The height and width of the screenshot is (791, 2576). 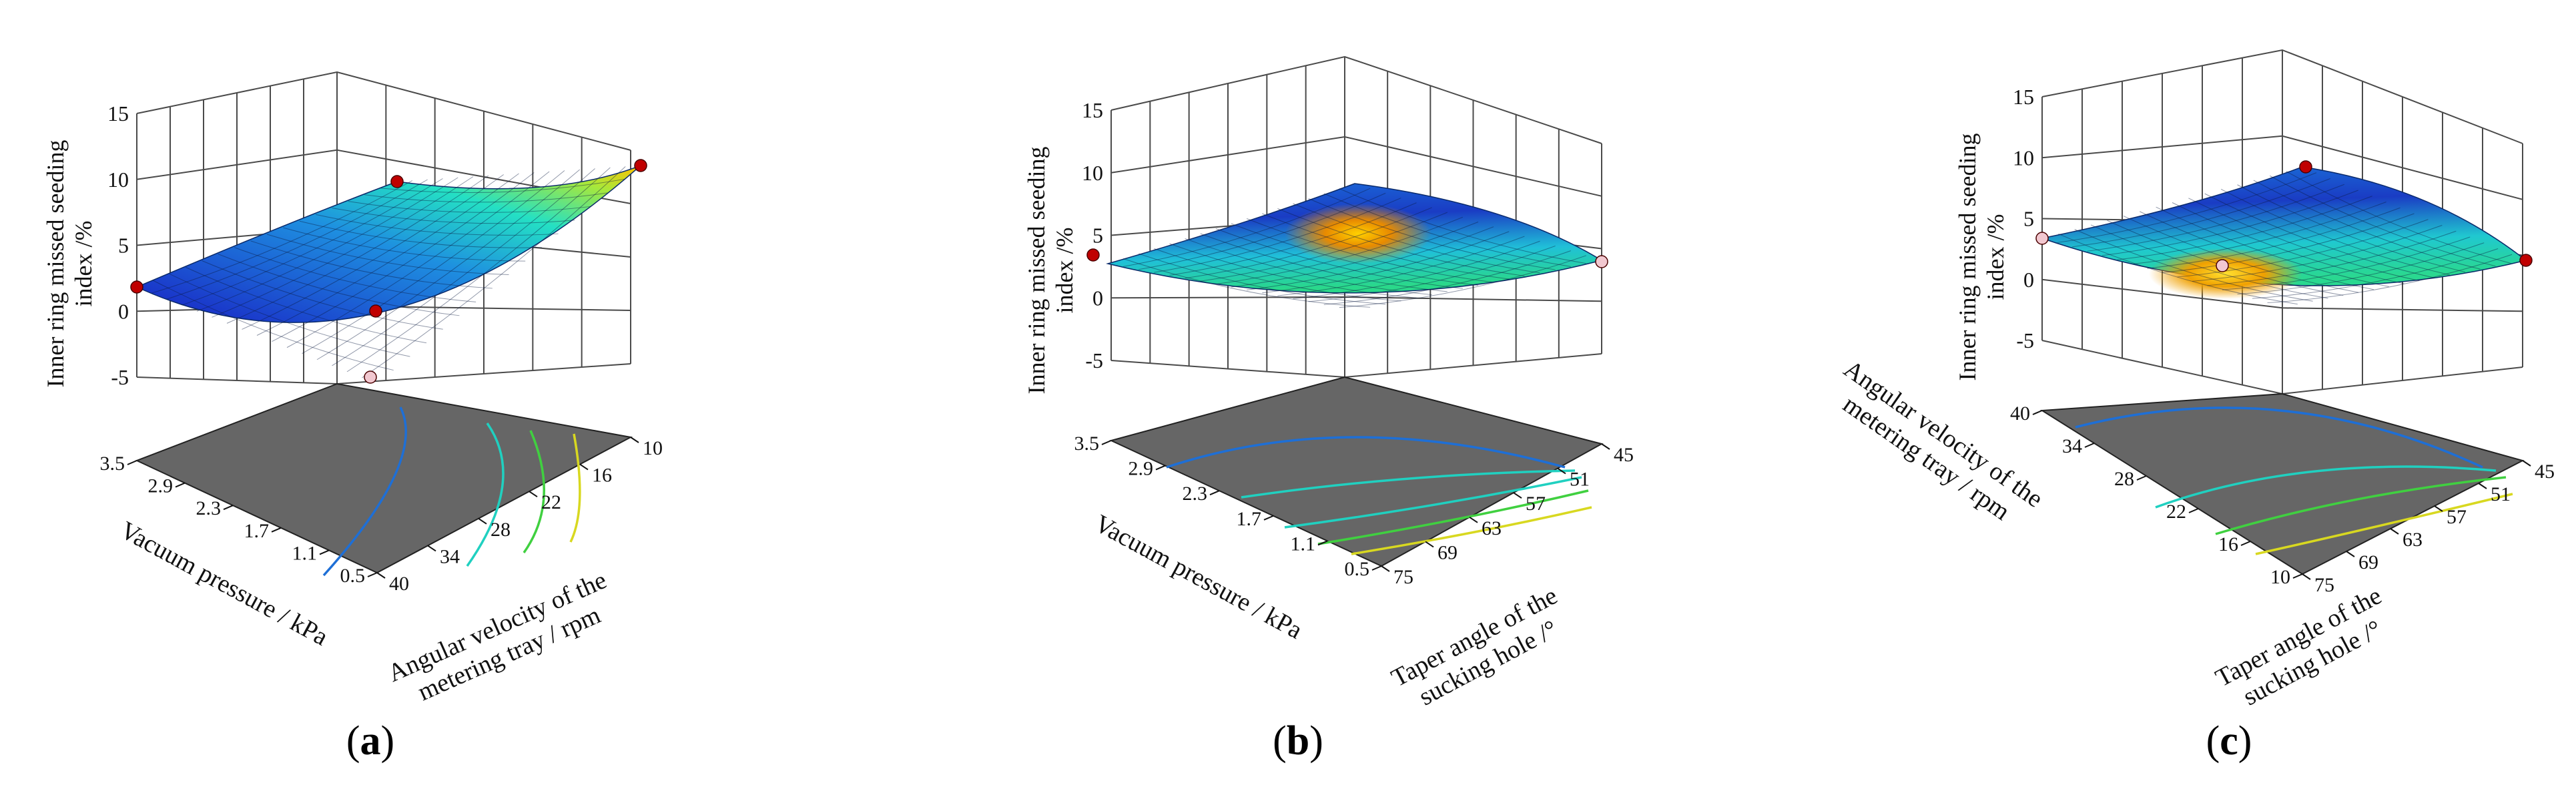 What do you see at coordinates (2279, 438) in the screenshot?
I see `contour-line` at bounding box center [2279, 438].